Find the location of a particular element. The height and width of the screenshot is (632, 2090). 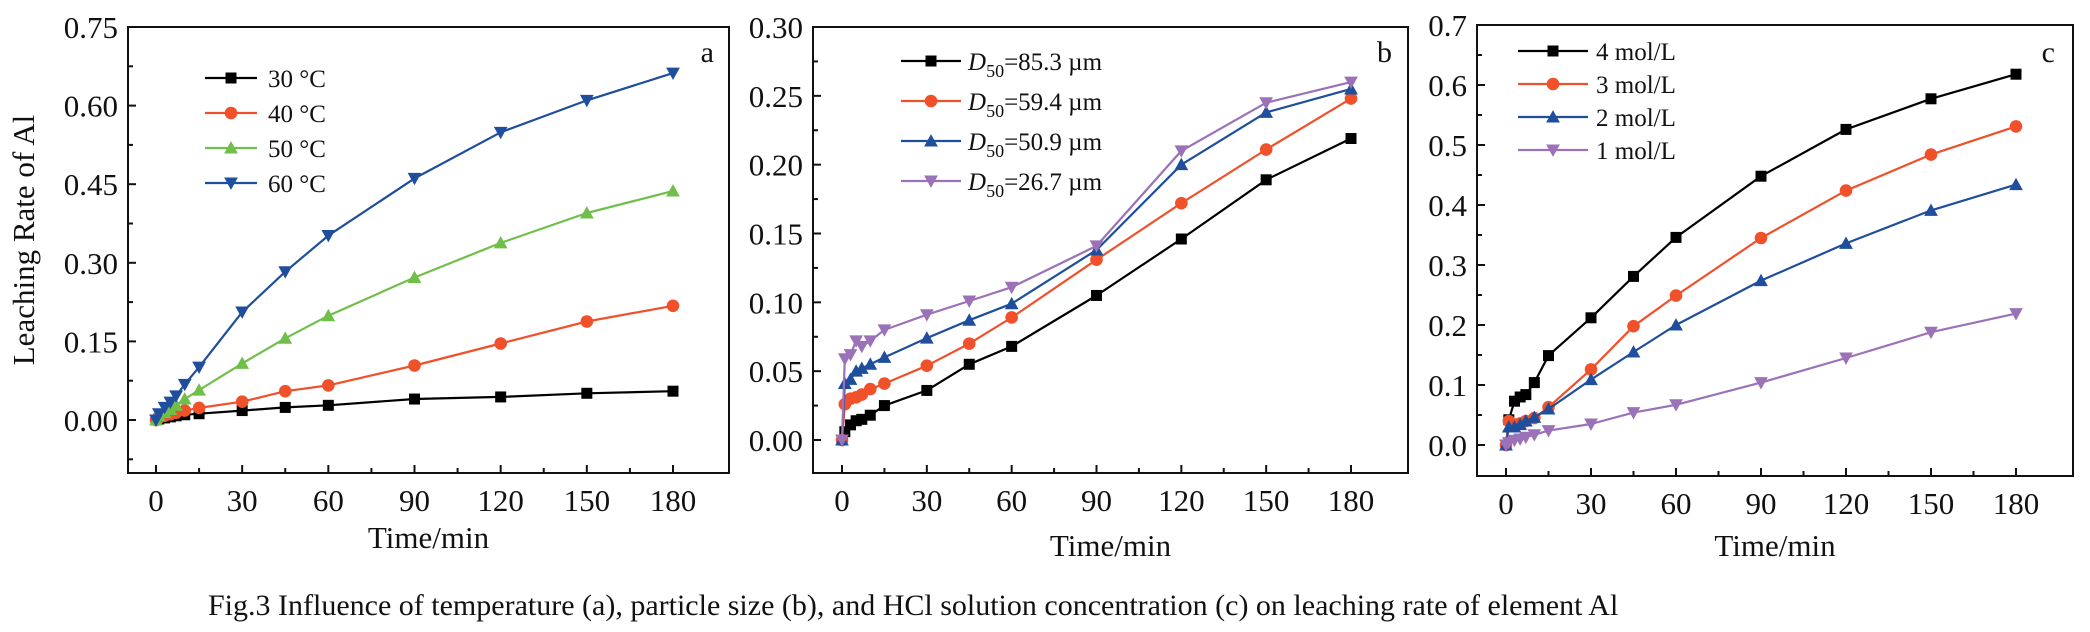

legend: 4 mol/L 3 mol/L 2 mol/L 1 mol/L is located at coordinates (1597, 102).